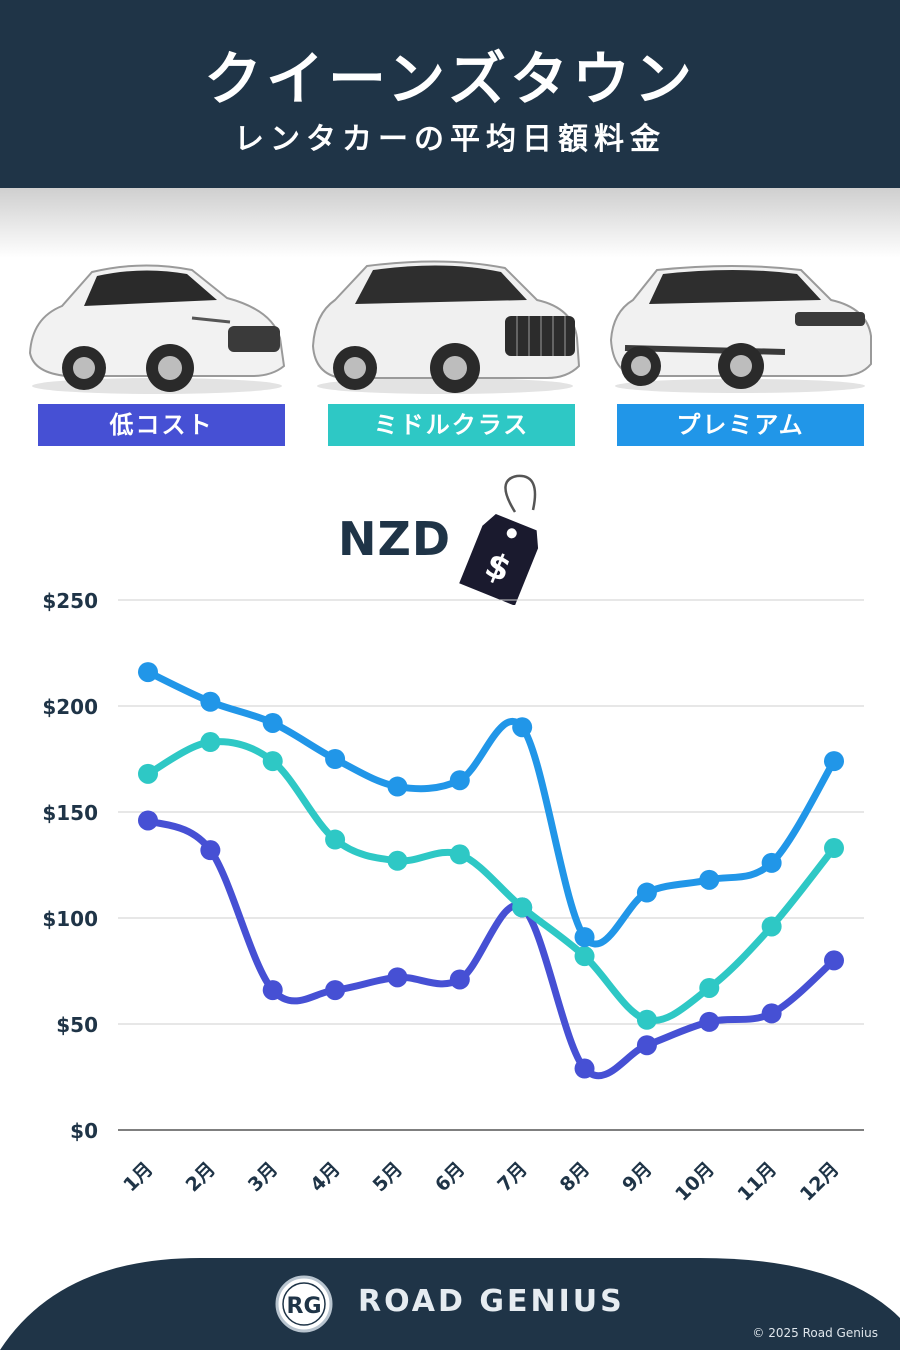 The image size is (900, 1350). What do you see at coordinates (820, 1182) in the screenshot?
I see `x-tick-label: 12月` at bounding box center [820, 1182].